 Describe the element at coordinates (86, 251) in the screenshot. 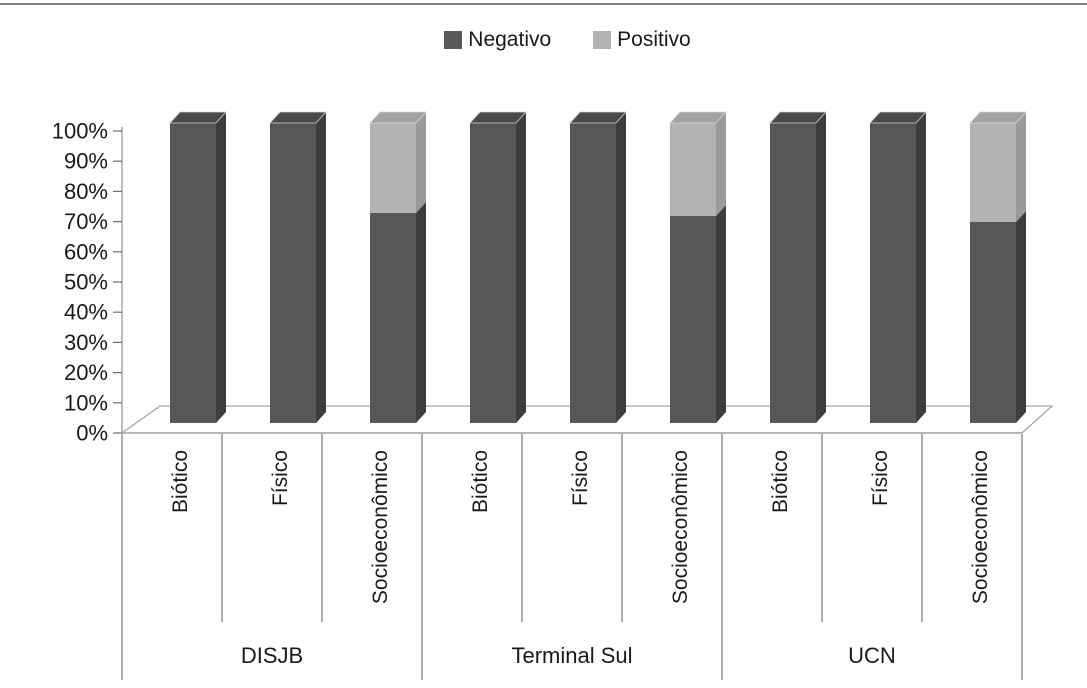

I see `y-tick-label: 60%` at that location.